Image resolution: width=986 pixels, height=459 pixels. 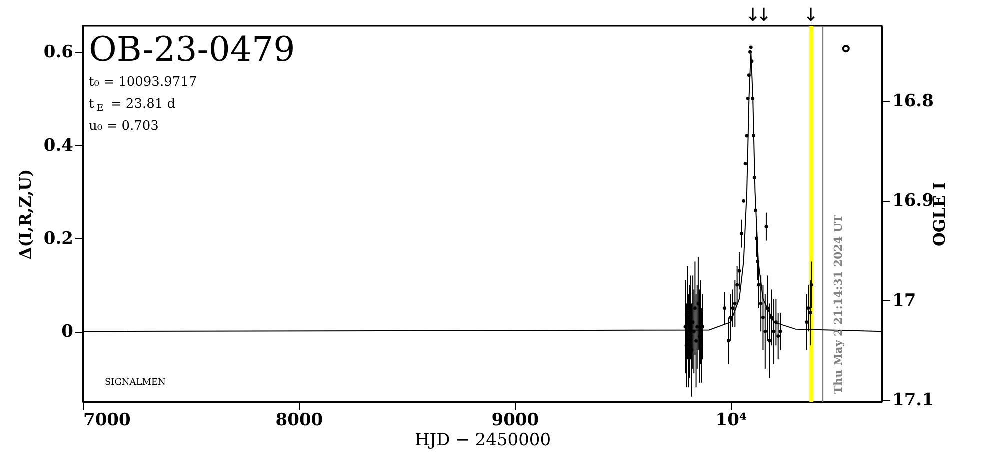 What do you see at coordinates (516, 420) in the screenshot?
I see `x-tick-label: 9000` at bounding box center [516, 420].